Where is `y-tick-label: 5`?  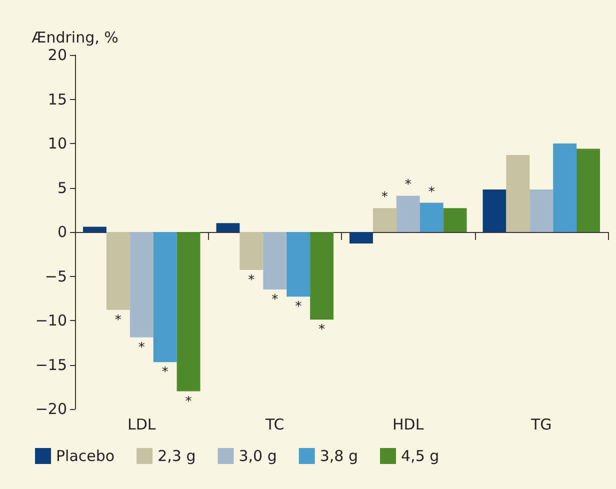 y-tick-label: 5 is located at coordinates (62, 187).